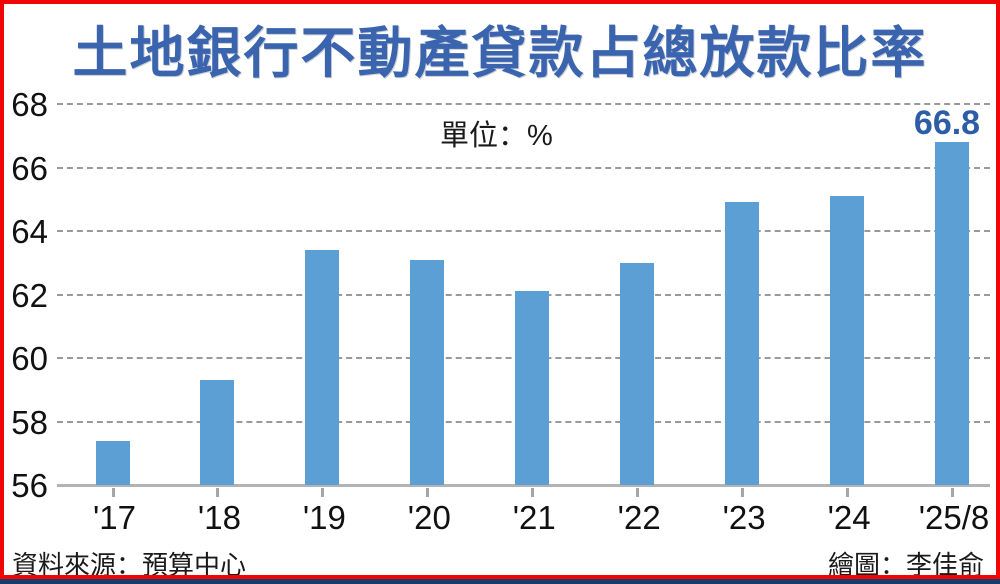 This screenshot has width=1000, height=584. Describe the element at coordinates (905, 565) in the screenshot. I see `credit-note: 繪圖：李佳俞` at that location.